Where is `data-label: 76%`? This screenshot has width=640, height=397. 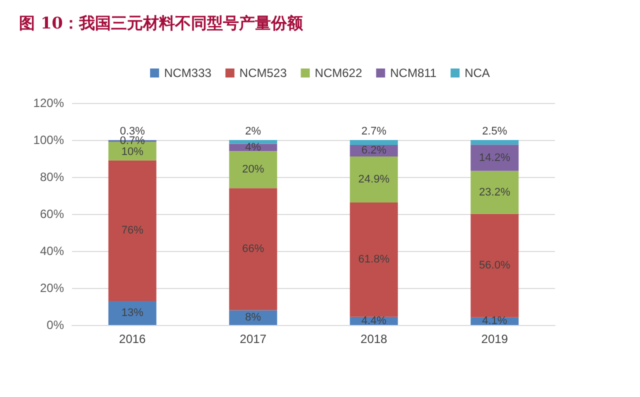 data-label: 76% is located at coordinates (132, 230).